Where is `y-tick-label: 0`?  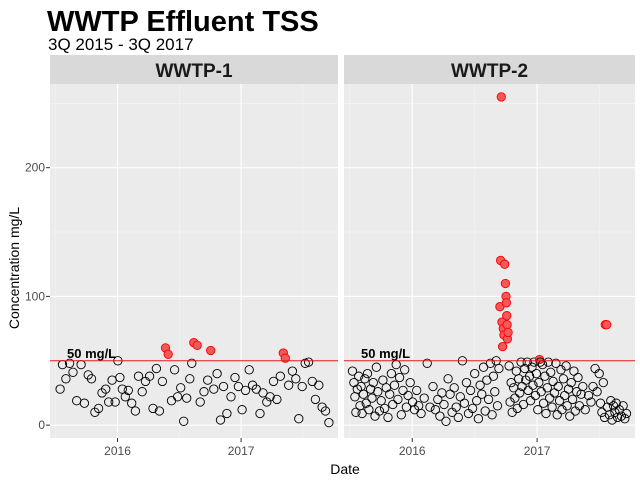 y-tick-label: 0 is located at coordinates (41, 425).